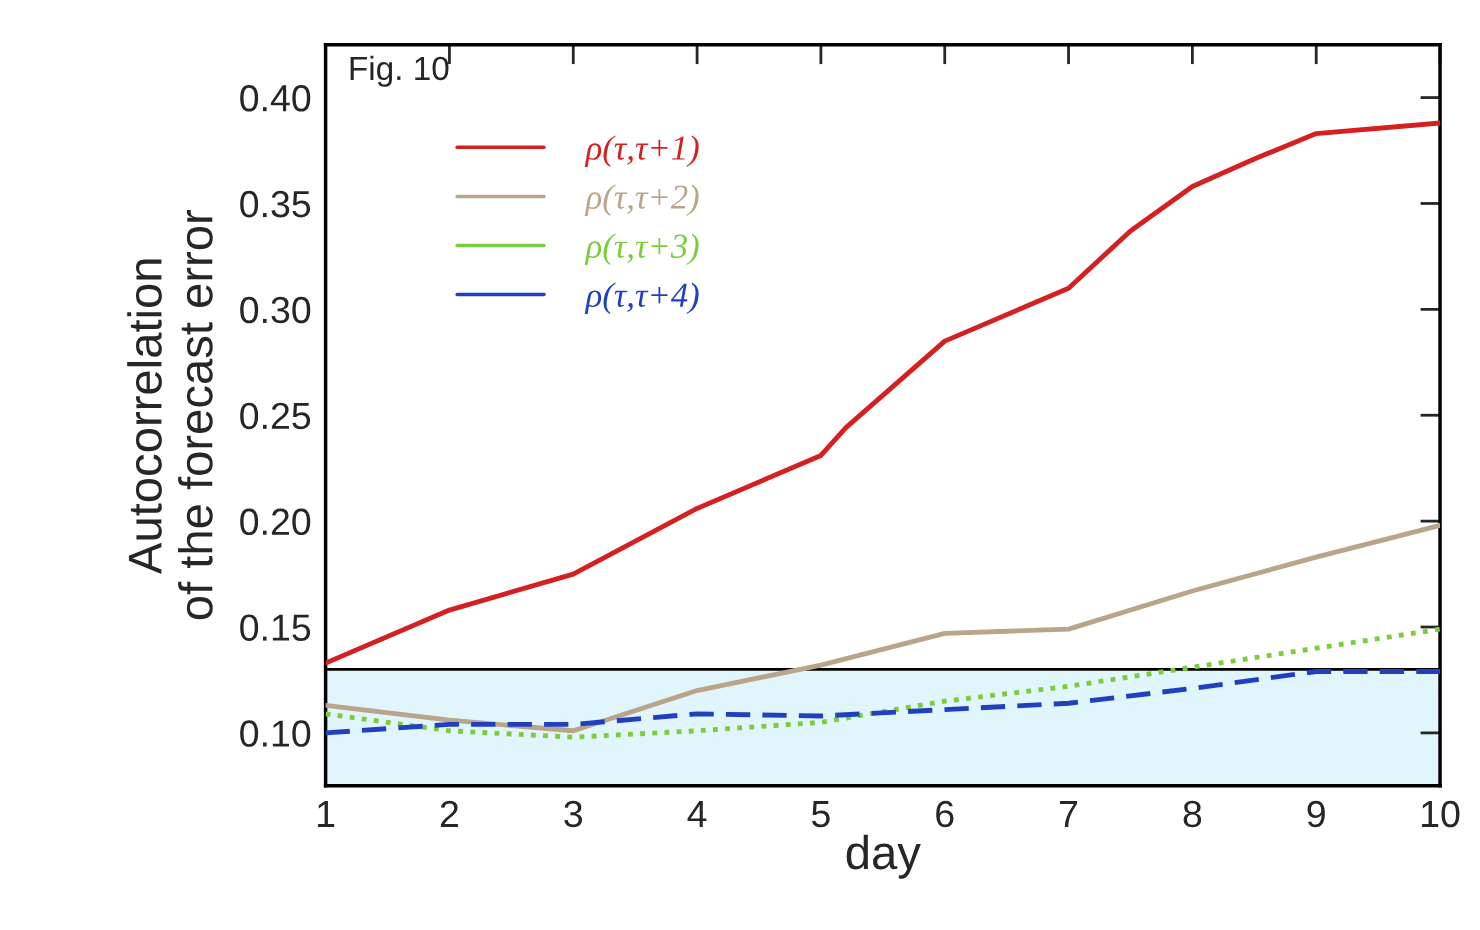 The height and width of the screenshot is (930, 1480). Describe the element at coordinates (641, 249) in the screenshot. I see `legend-label: ρ(τ,τ+3)` at that location.